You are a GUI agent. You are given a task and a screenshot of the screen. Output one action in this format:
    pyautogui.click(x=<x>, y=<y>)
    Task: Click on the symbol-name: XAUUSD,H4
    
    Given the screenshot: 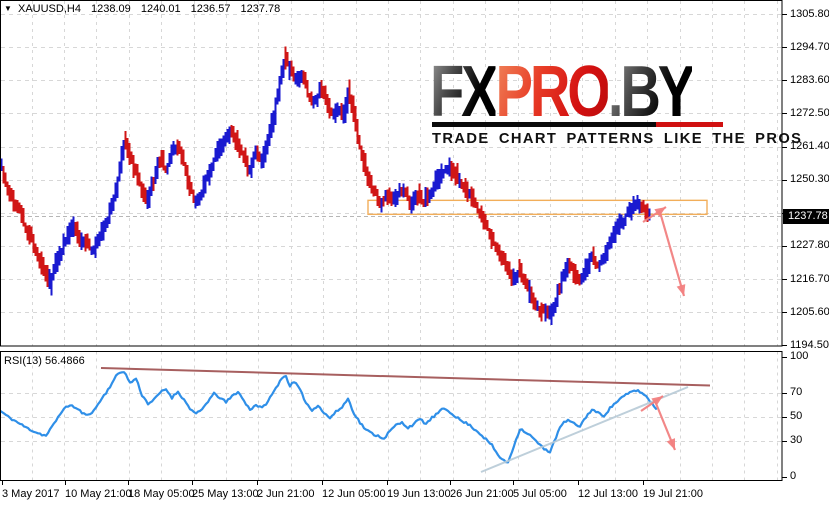 What is the action you would take?
    pyautogui.click(x=49, y=9)
    